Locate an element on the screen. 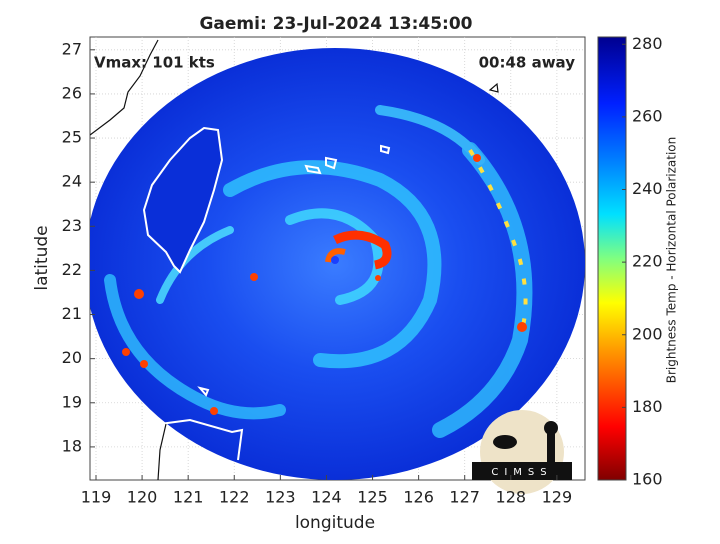 The image size is (720, 544). y-axis-label: latitude is located at coordinates (42, 257).